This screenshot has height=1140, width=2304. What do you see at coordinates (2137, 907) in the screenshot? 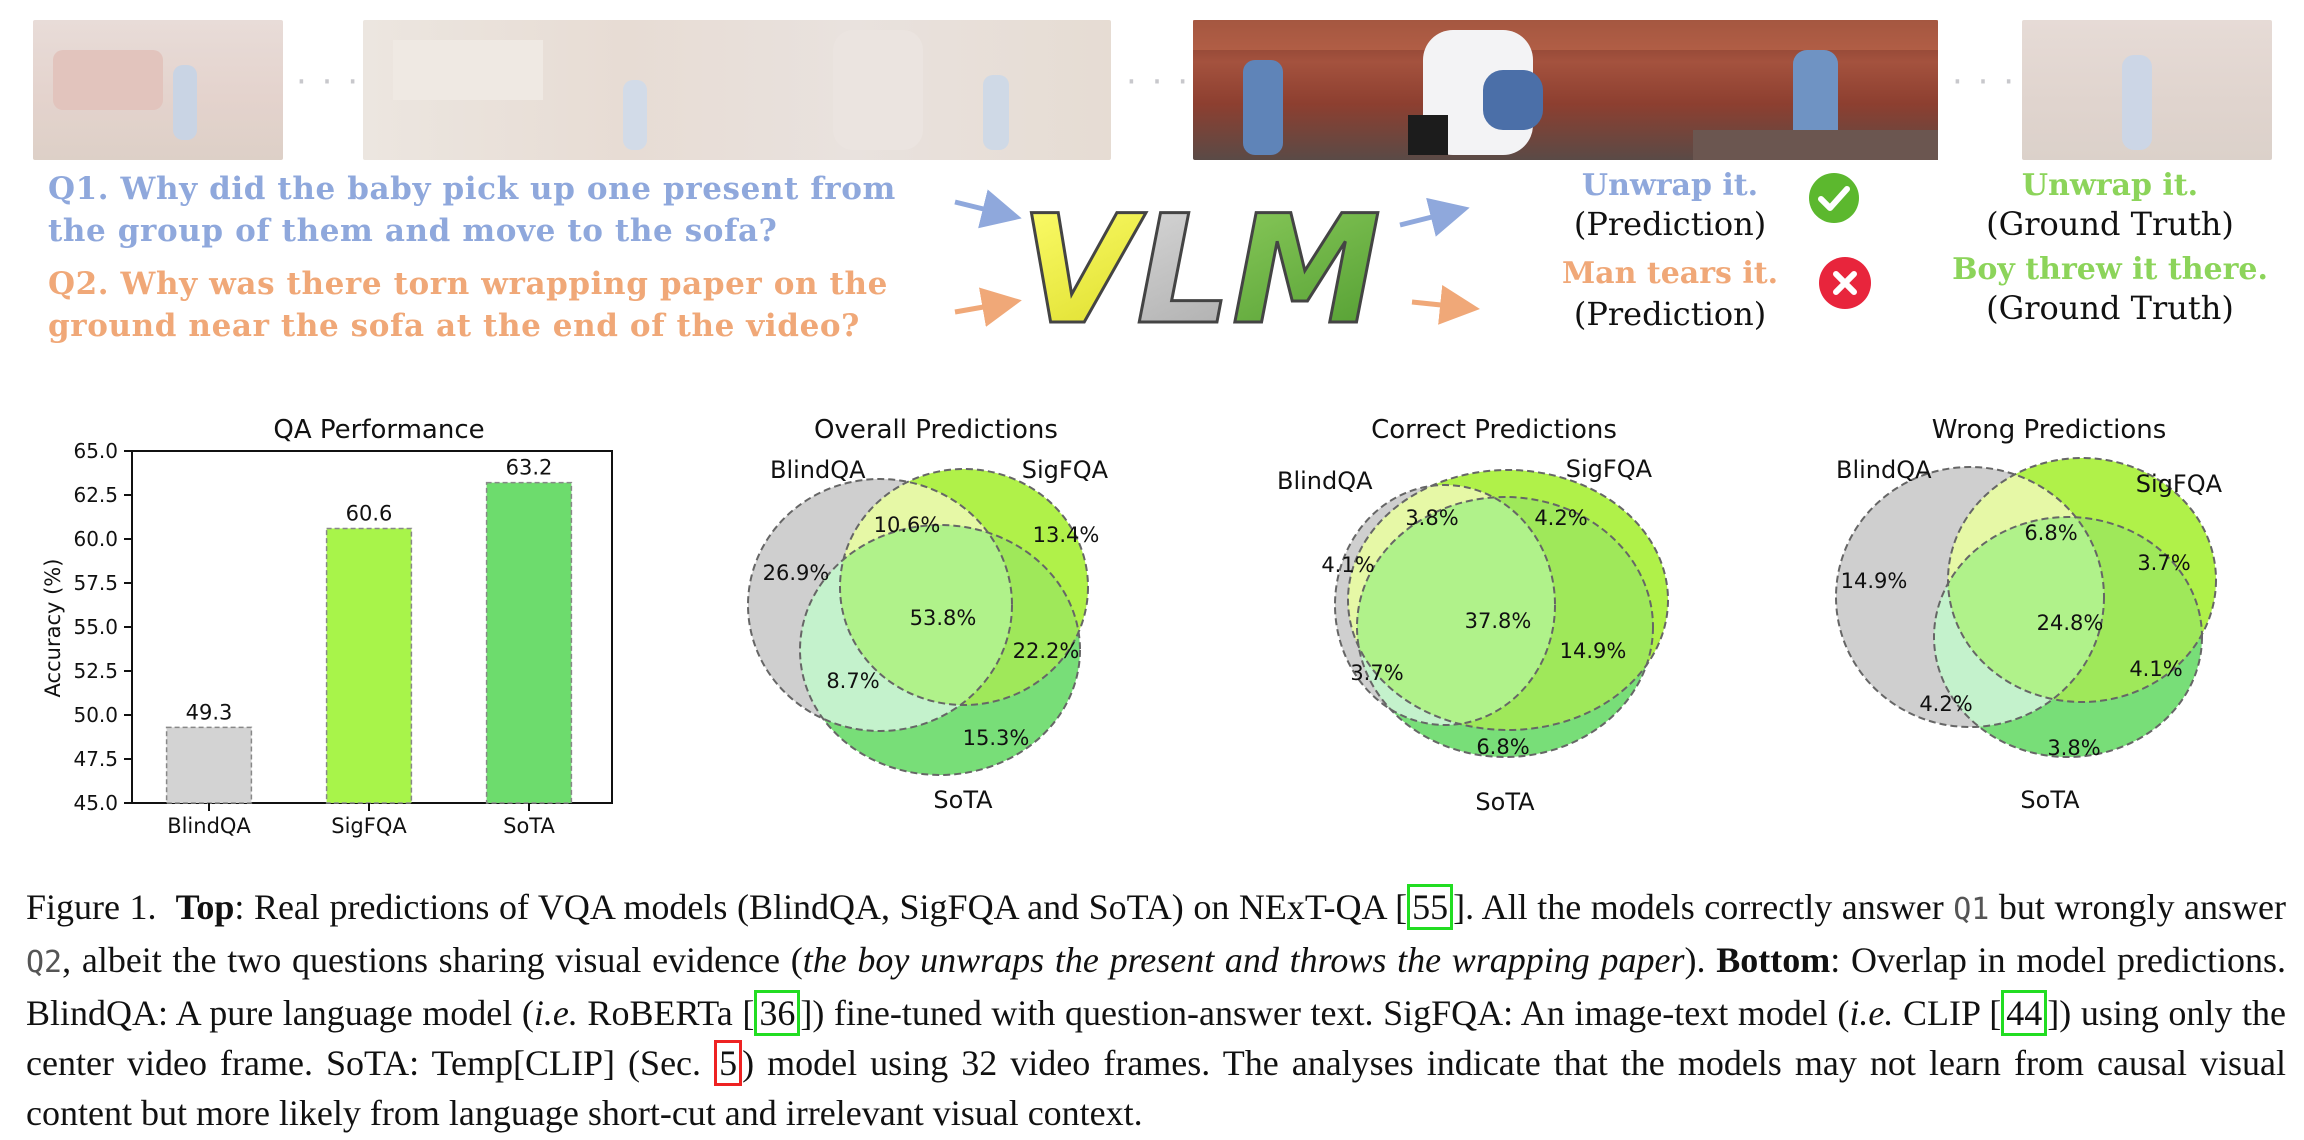
I see `caption-text: but wrongly answer` at bounding box center [2137, 907].